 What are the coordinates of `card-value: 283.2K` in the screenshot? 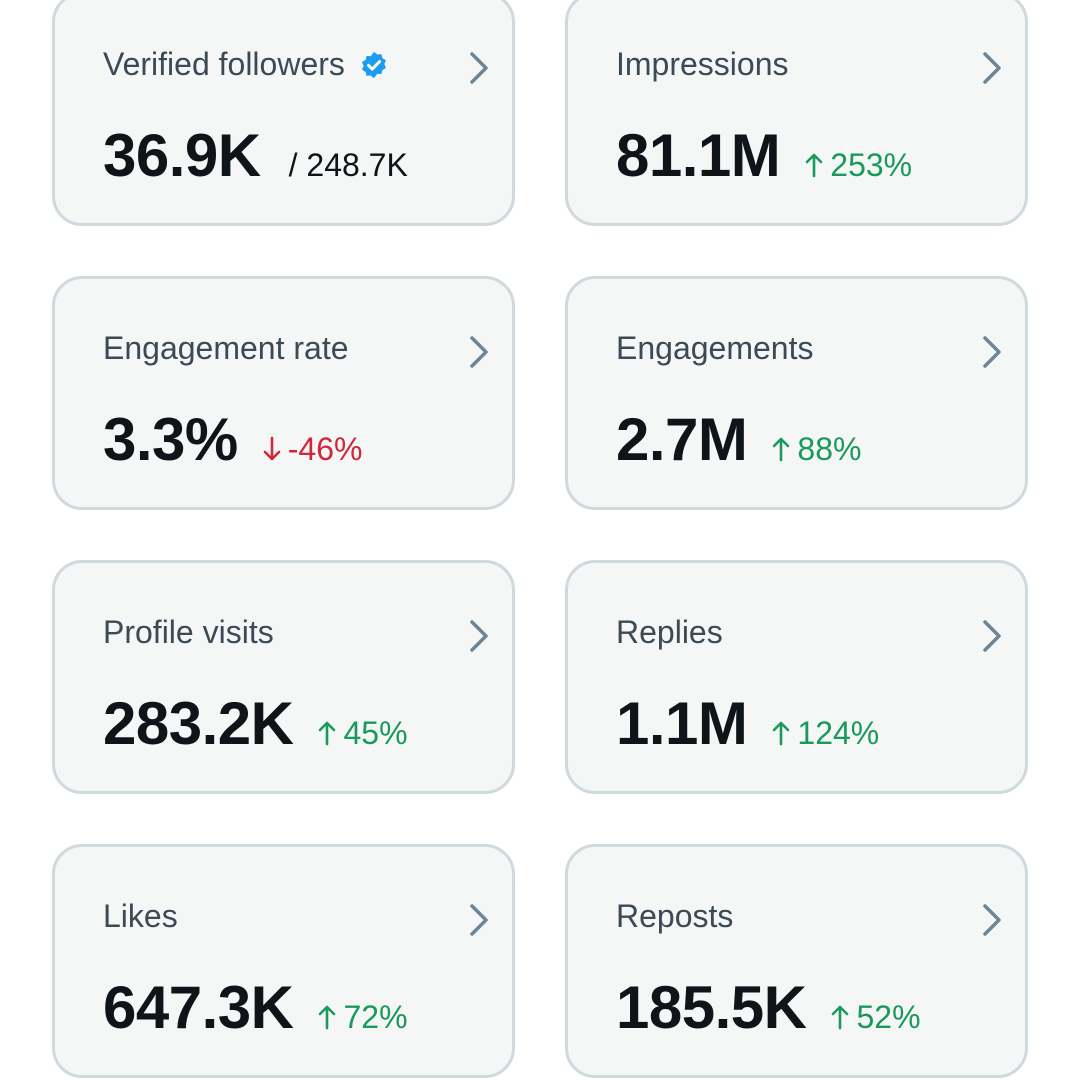 It's located at (198, 723).